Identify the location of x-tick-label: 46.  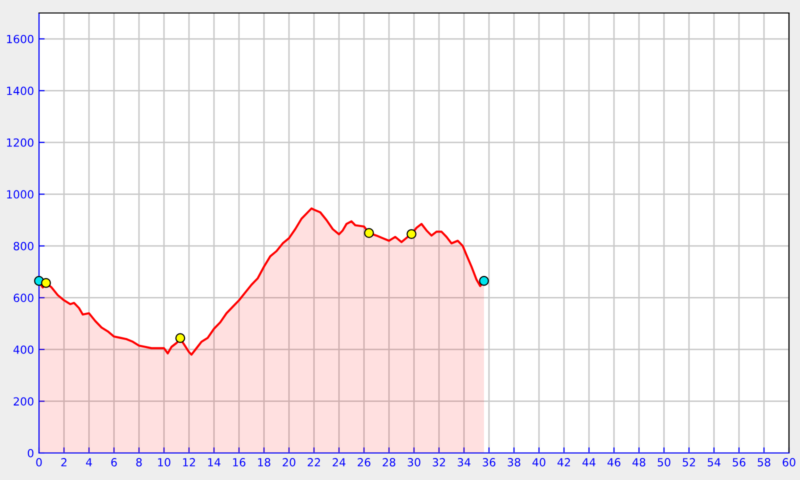
(613, 462).